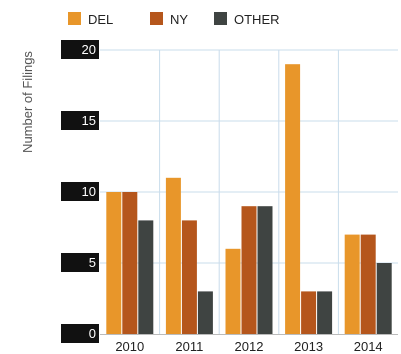  What do you see at coordinates (179, 19) in the screenshot?
I see `legend-label-ny: NY` at bounding box center [179, 19].